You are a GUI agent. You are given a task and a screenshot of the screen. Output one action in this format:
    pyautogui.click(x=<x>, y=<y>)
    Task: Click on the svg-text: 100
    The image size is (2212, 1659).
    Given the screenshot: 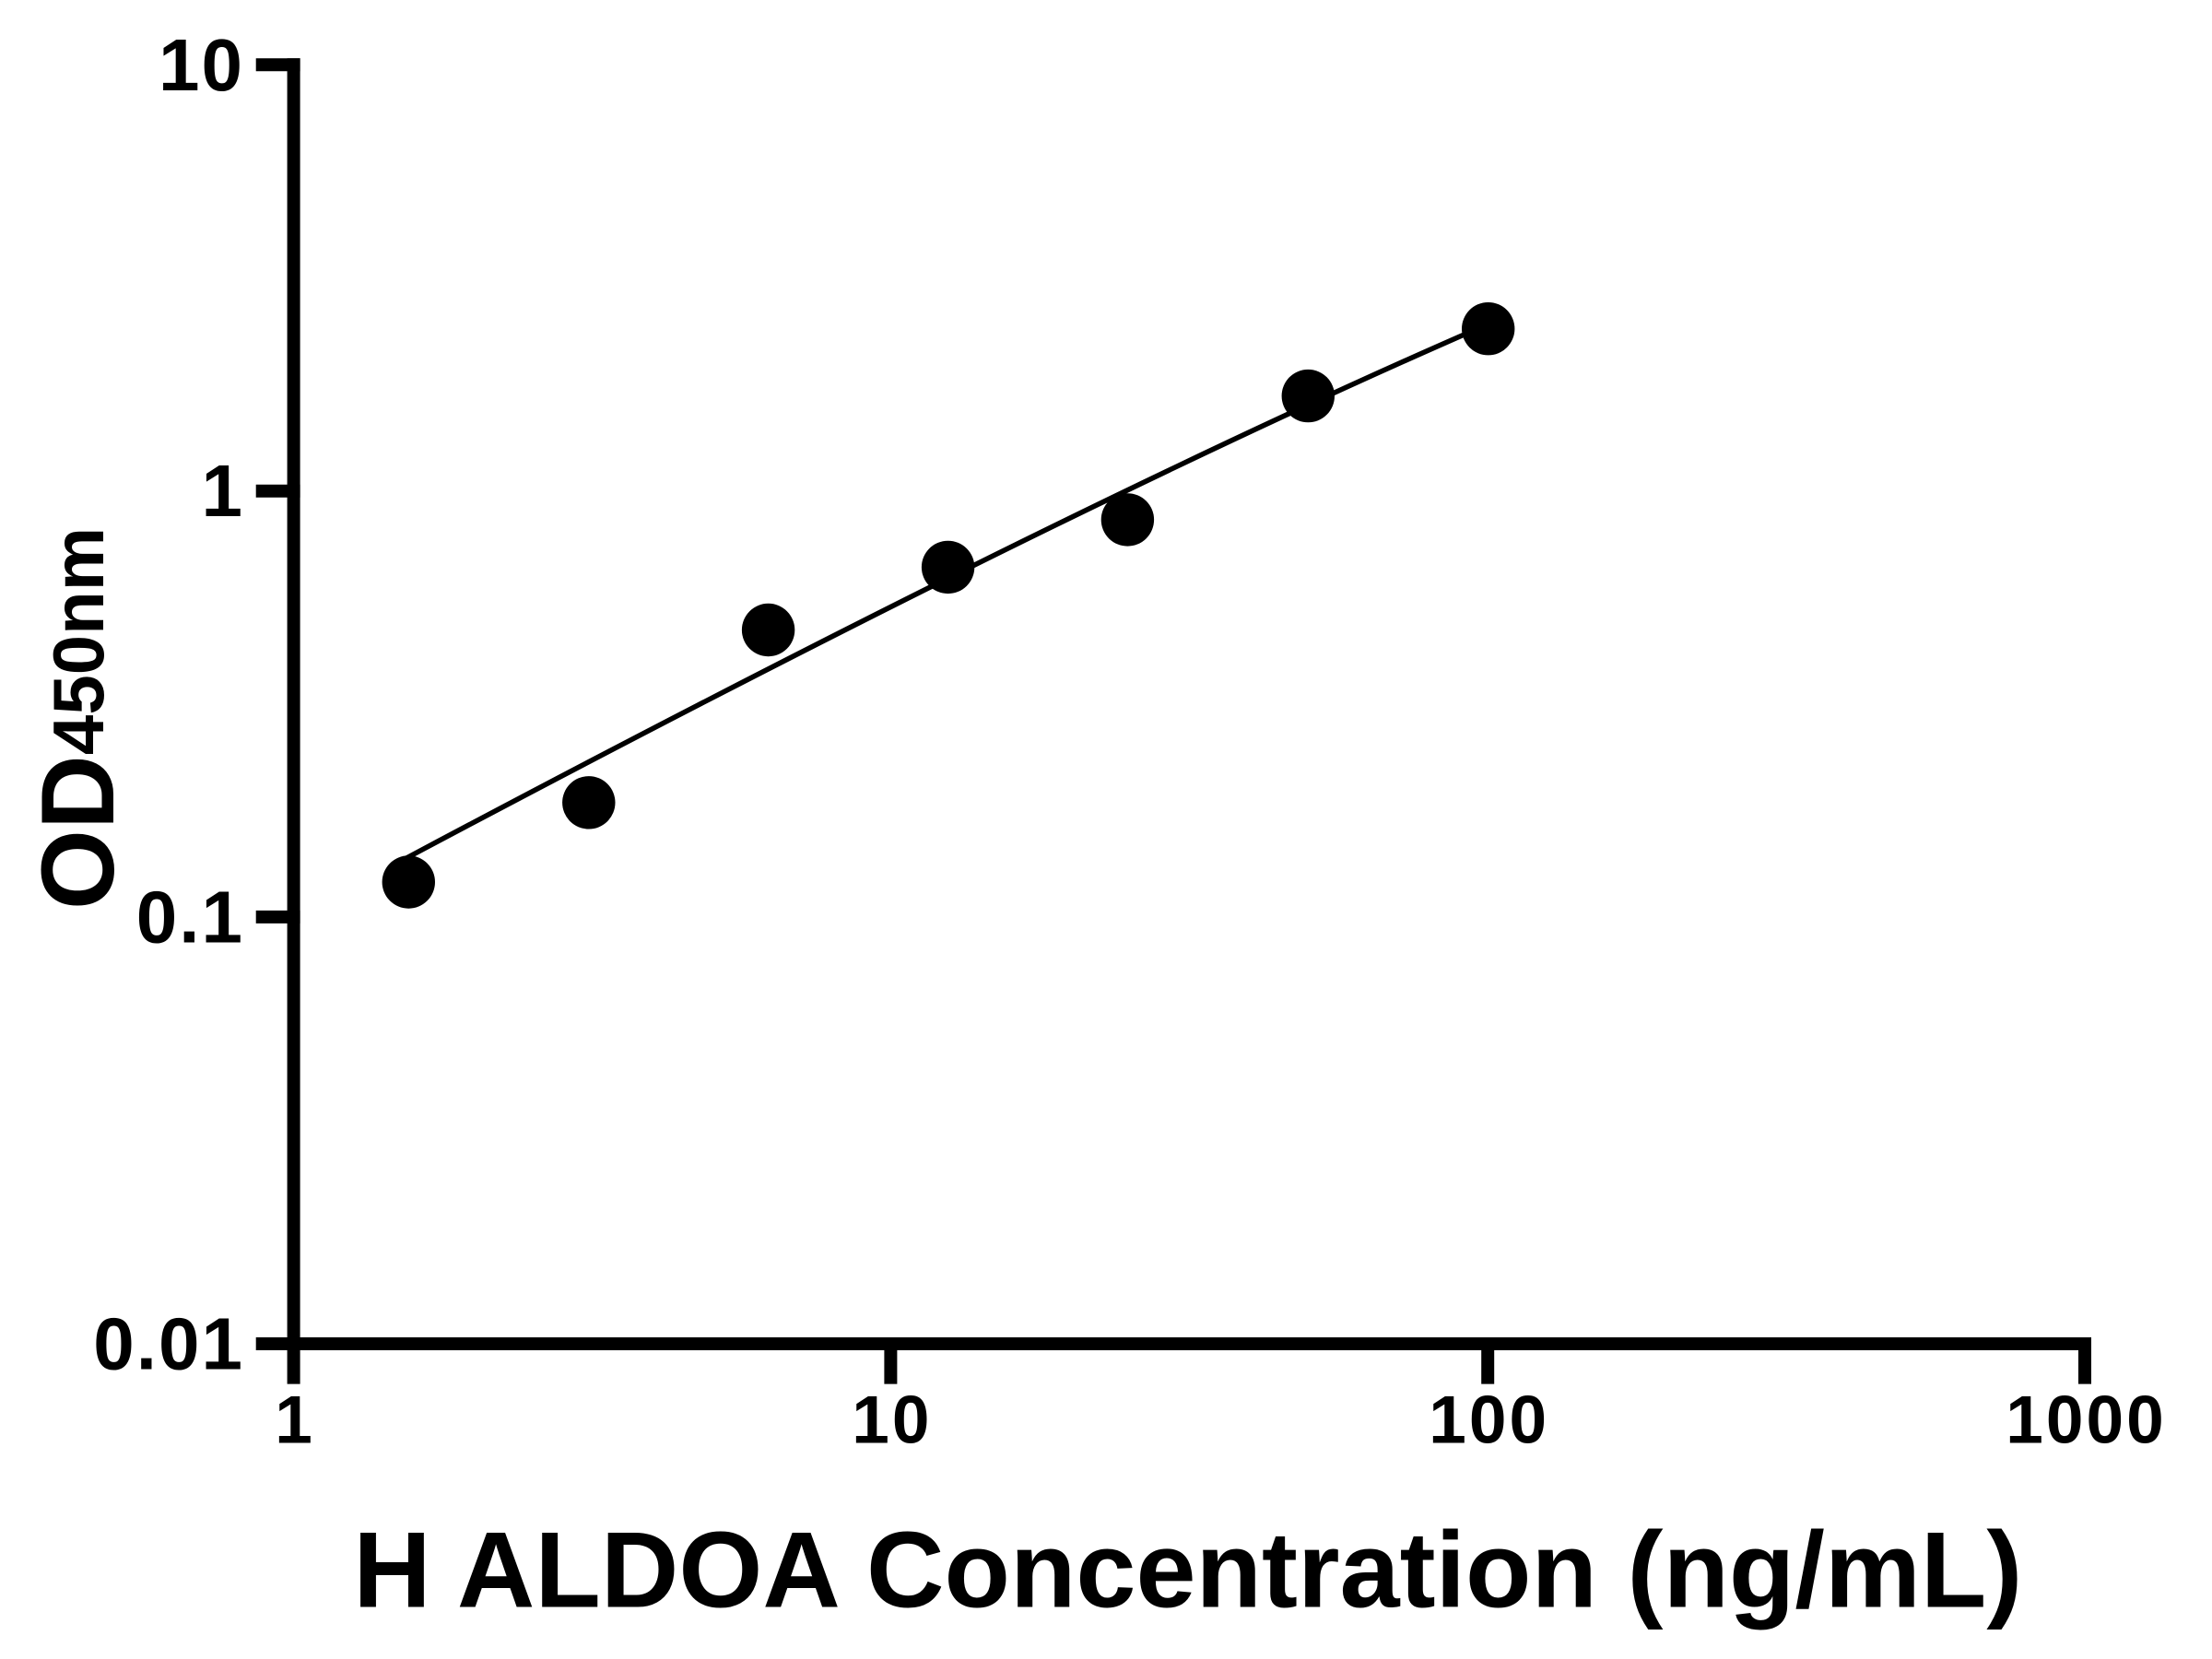 What is the action you would take?
    pyautogui.click(x=1489, y=1420)
    